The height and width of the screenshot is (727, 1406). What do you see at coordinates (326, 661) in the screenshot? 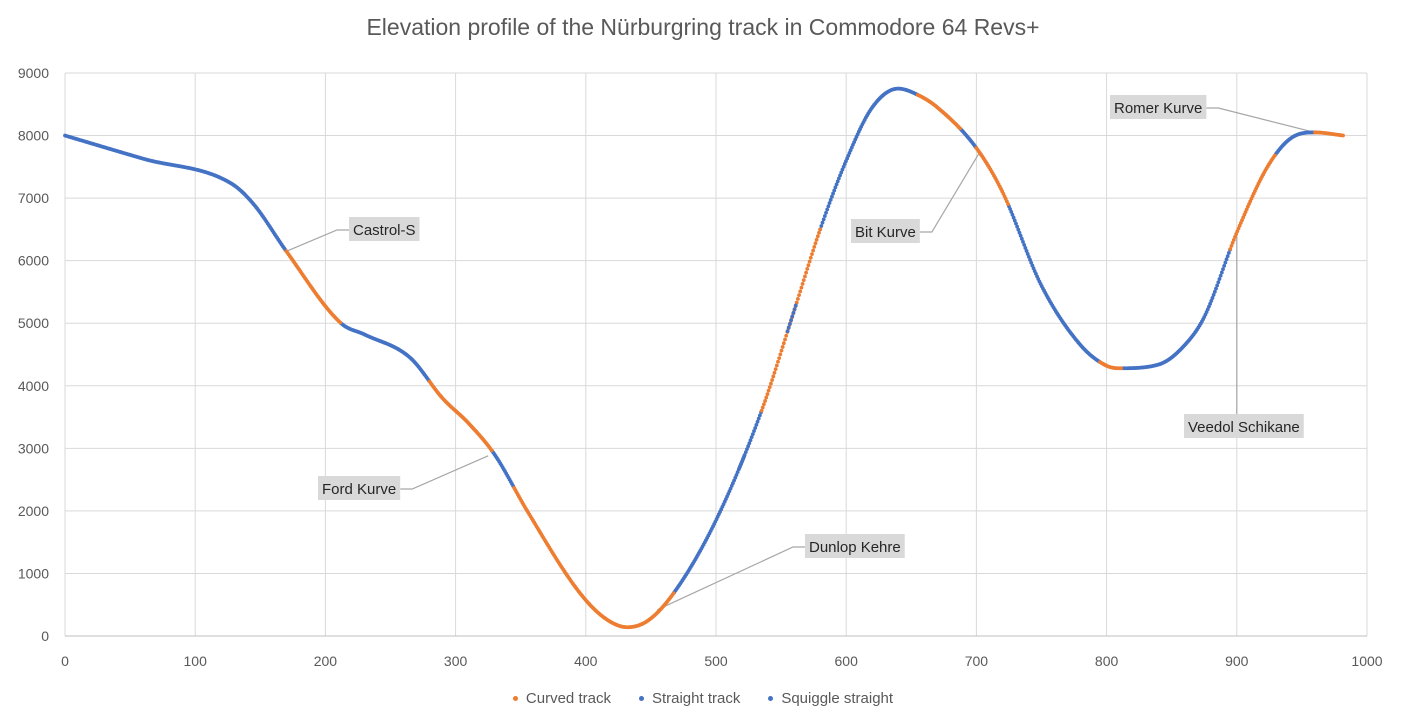
I see `x-tick-label: 200` at bounding box center [326, 661].